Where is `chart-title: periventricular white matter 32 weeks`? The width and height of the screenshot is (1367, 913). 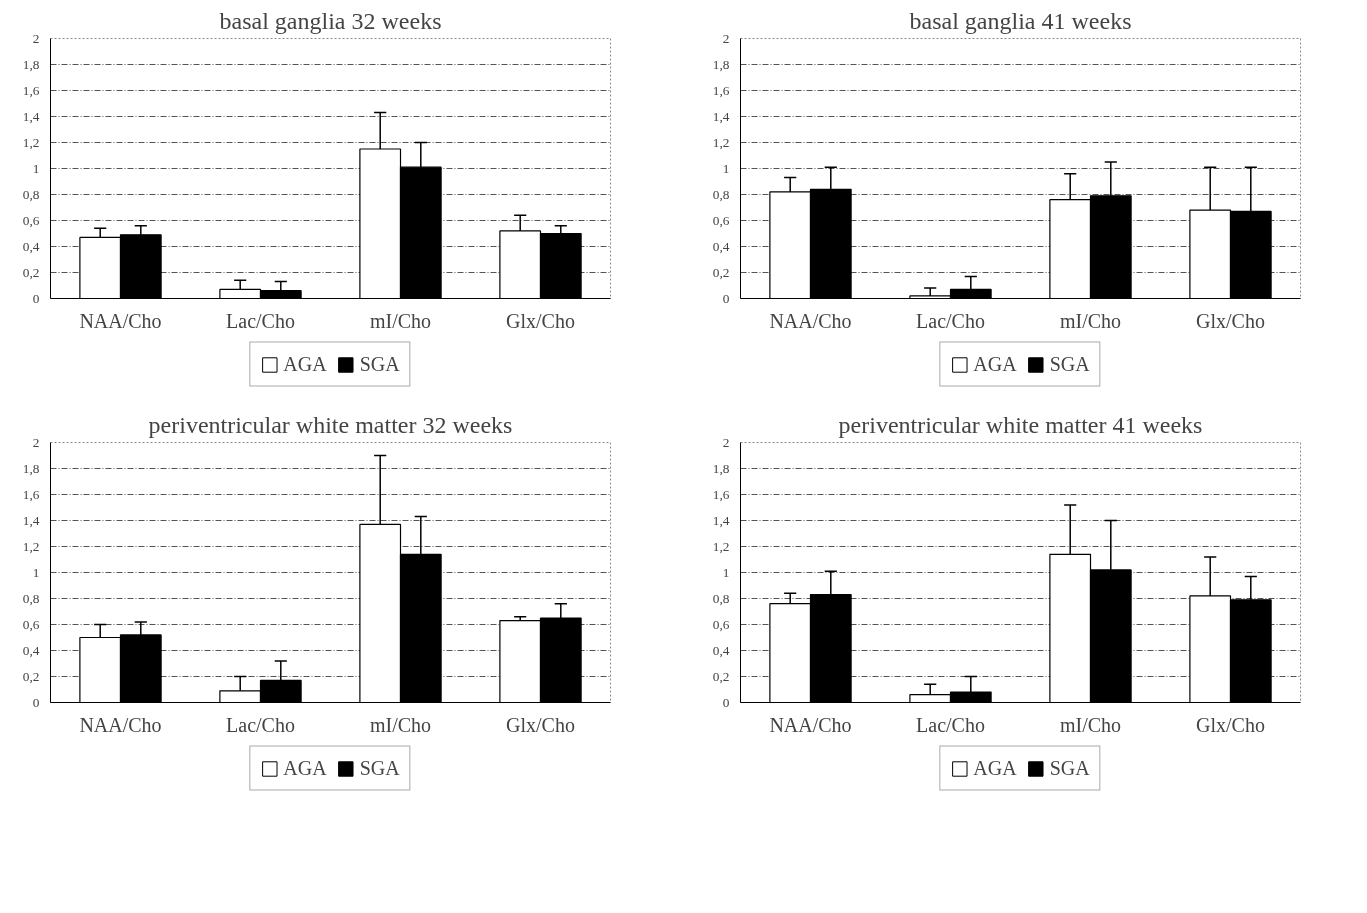 chart-title: periventricular white matter 32 weeks is located at coordinates (330, 424).